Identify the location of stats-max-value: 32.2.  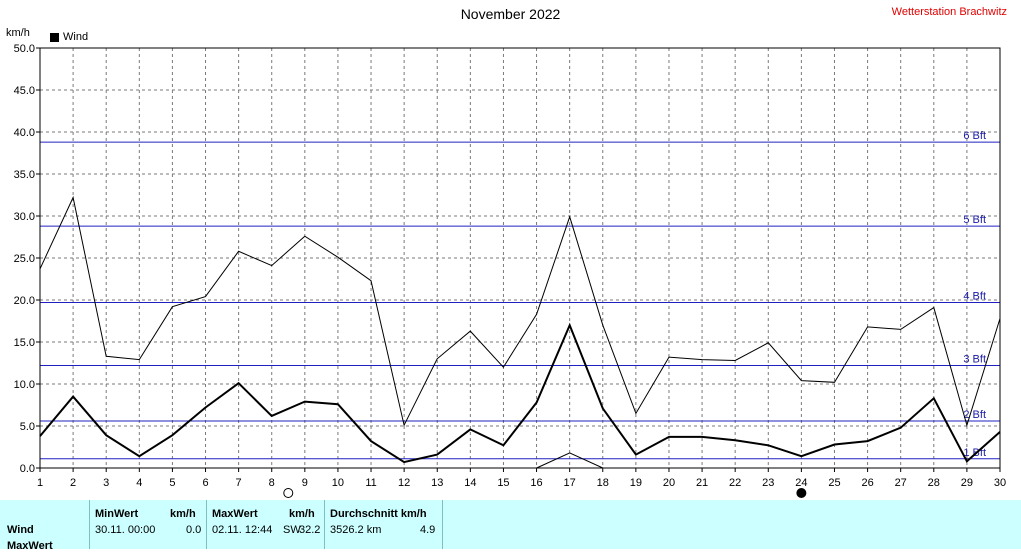
(310, 530).